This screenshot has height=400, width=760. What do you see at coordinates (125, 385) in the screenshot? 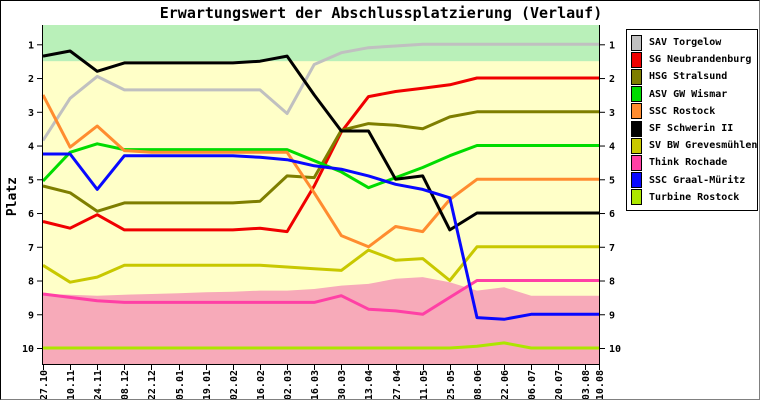
I see `x-tick-label: 08.12` at bounding box center [125, 385].